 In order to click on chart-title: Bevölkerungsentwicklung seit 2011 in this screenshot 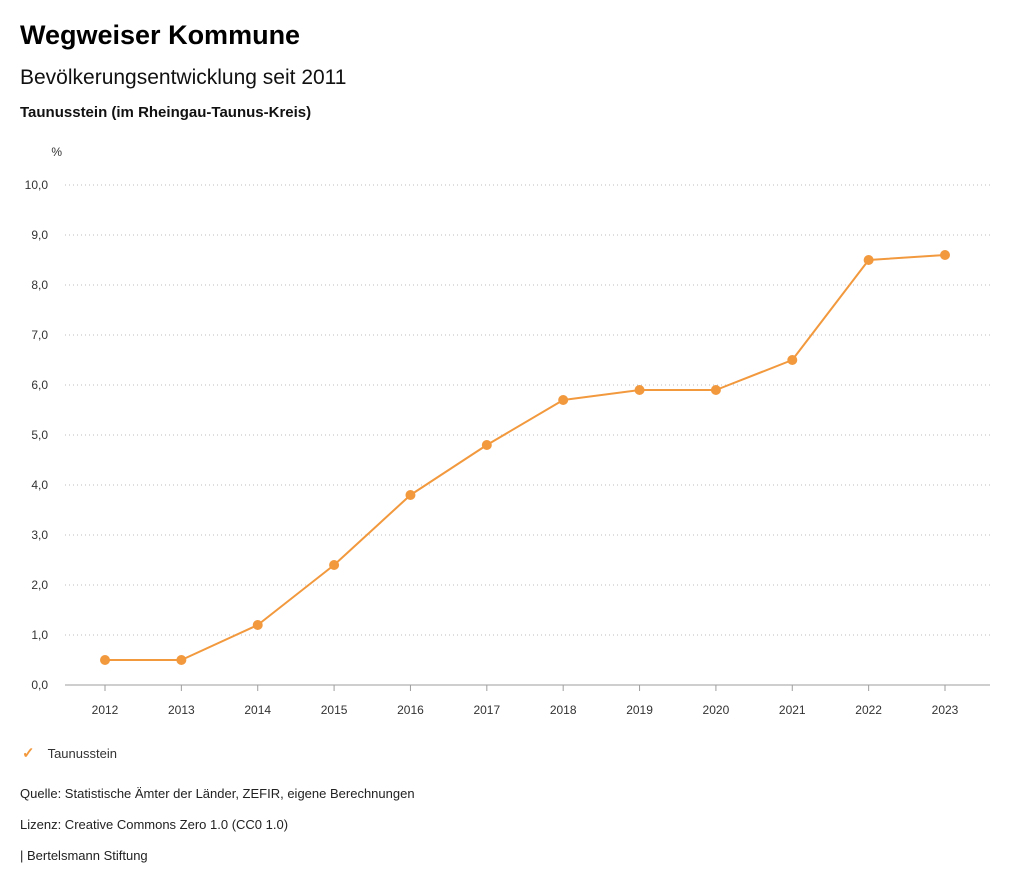, I will do `click(183, 77)`.